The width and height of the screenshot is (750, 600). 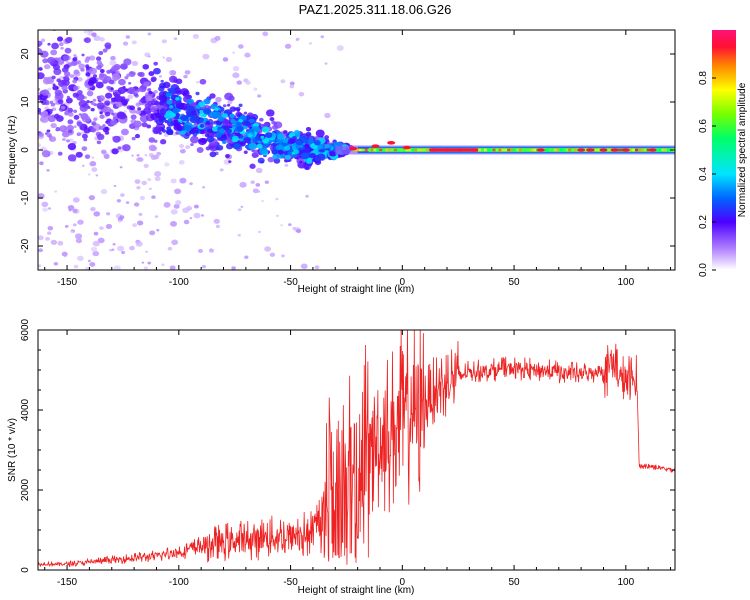 What do you see at coordinates (707, 174) in the screenshot?
I see `colorbar-ticks: 0.0 0.2 0.4 0.6 0.8` at bounding box center [707, 174].